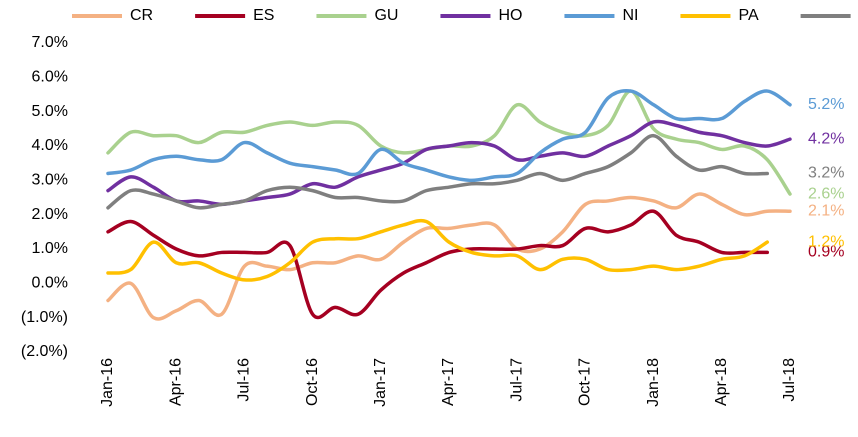 The image size is (858, 437). I want to click on x-tick-label: Jul-17, so click(516, 380).